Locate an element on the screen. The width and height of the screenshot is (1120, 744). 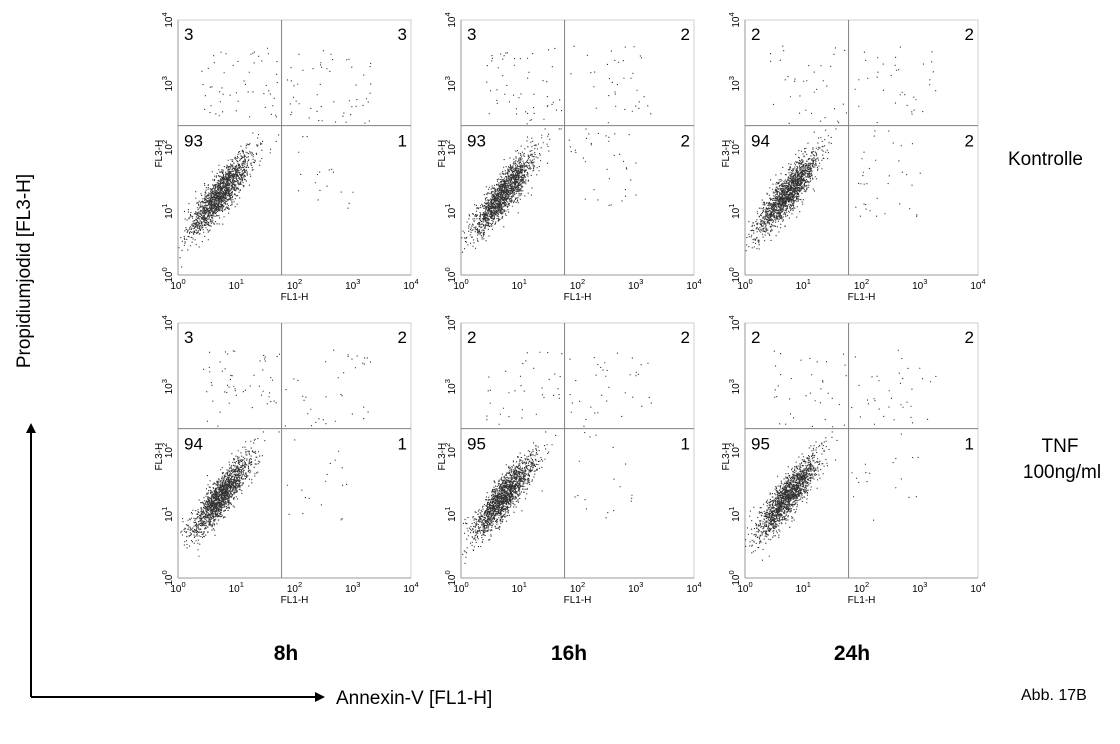
row-label-tnf-dose: 100ng/ml is located at coordinates (1062, 472).